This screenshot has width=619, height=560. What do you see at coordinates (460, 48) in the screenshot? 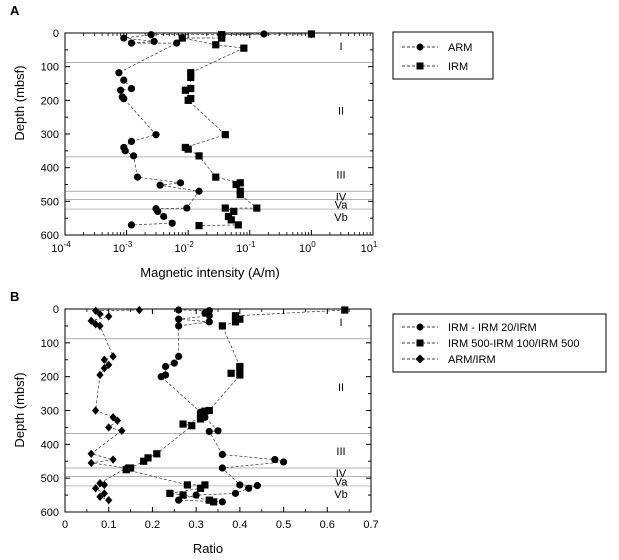
I see `panel-a-legend-label-arm: ARM` at bounding box center [460, 48].